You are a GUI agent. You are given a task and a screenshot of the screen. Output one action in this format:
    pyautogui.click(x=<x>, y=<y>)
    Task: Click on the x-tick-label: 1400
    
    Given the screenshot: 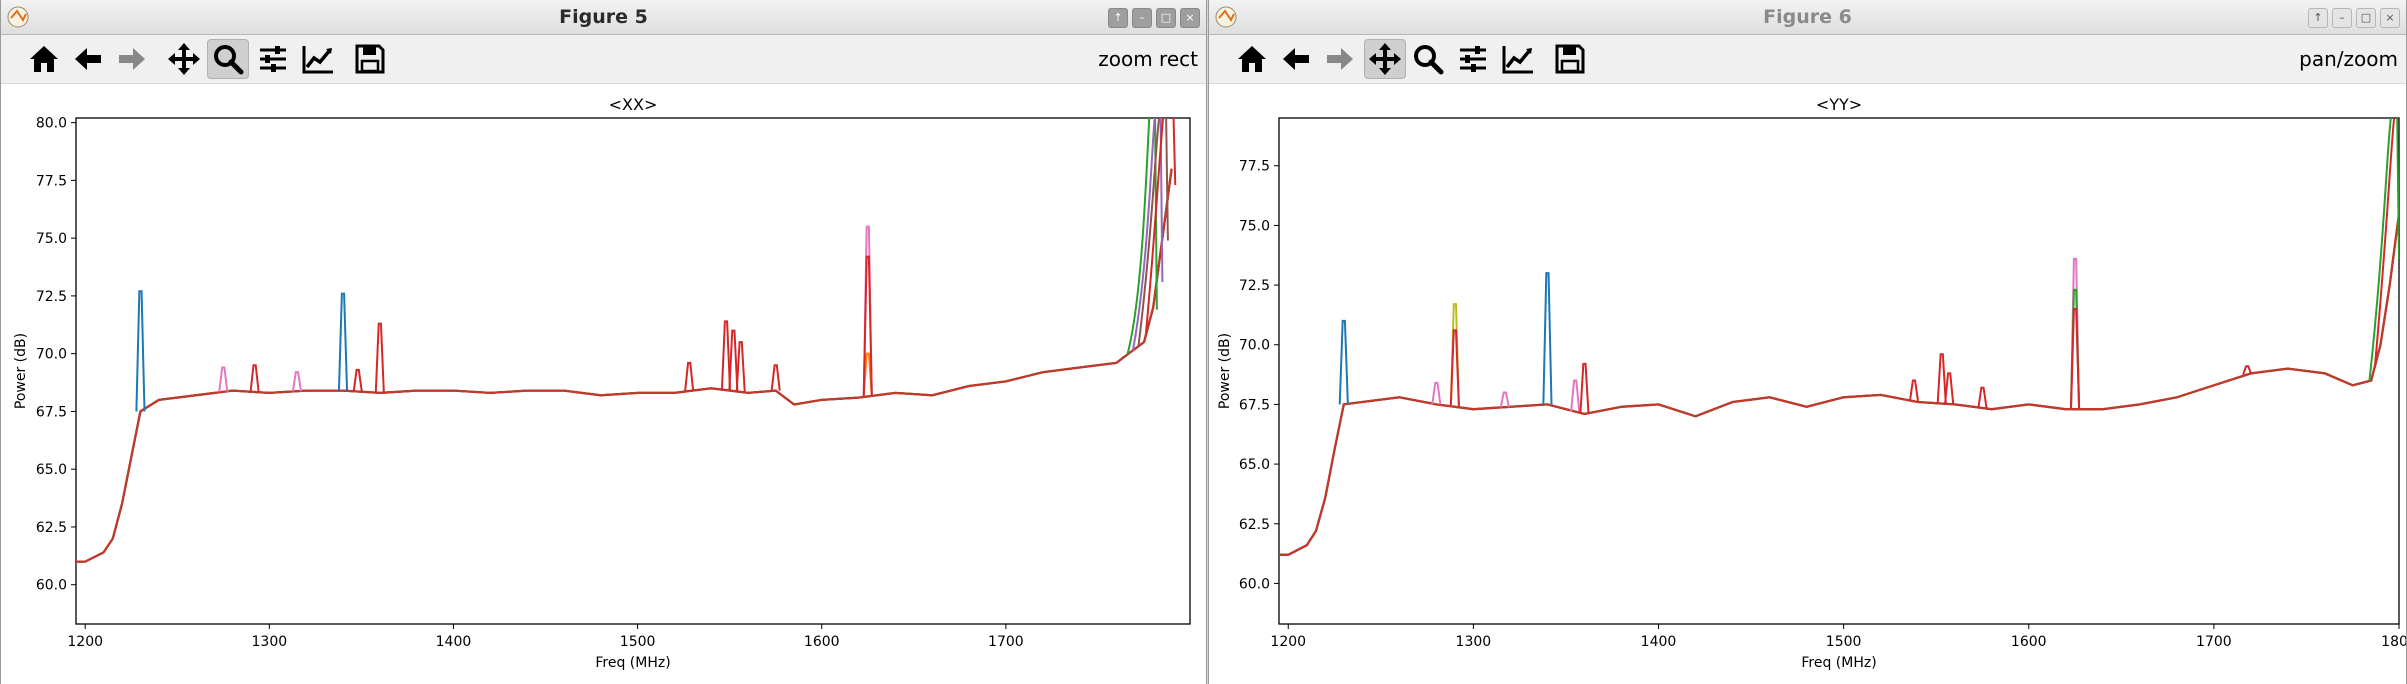 What is the action you would take?
    pyautogui.click(x=454, y=642)
    